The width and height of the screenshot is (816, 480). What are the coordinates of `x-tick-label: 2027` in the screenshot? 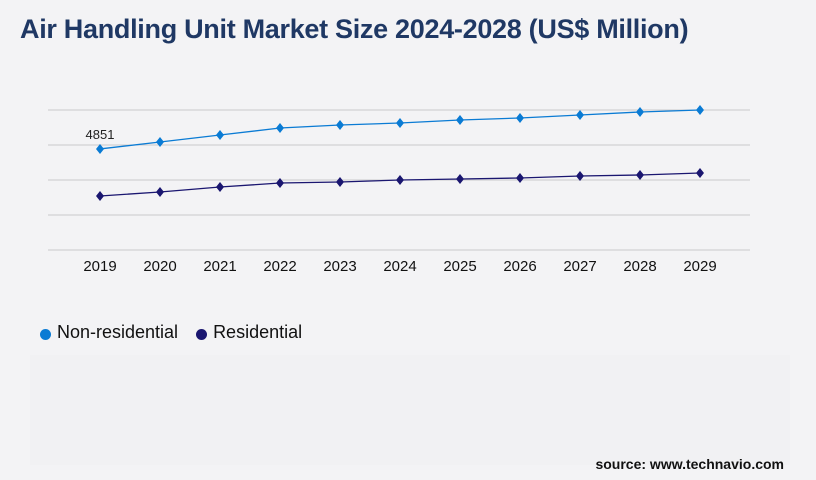 It's located at (579, 266).